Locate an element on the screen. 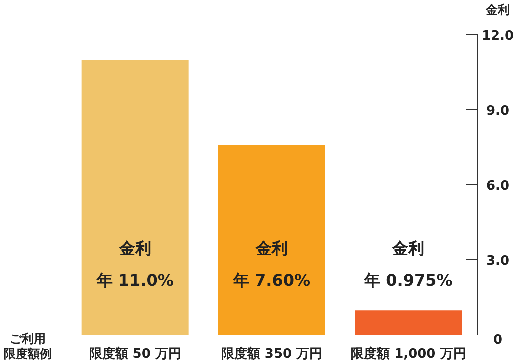  y-tick-label: 6.0 is located at coordinates (498, 186).